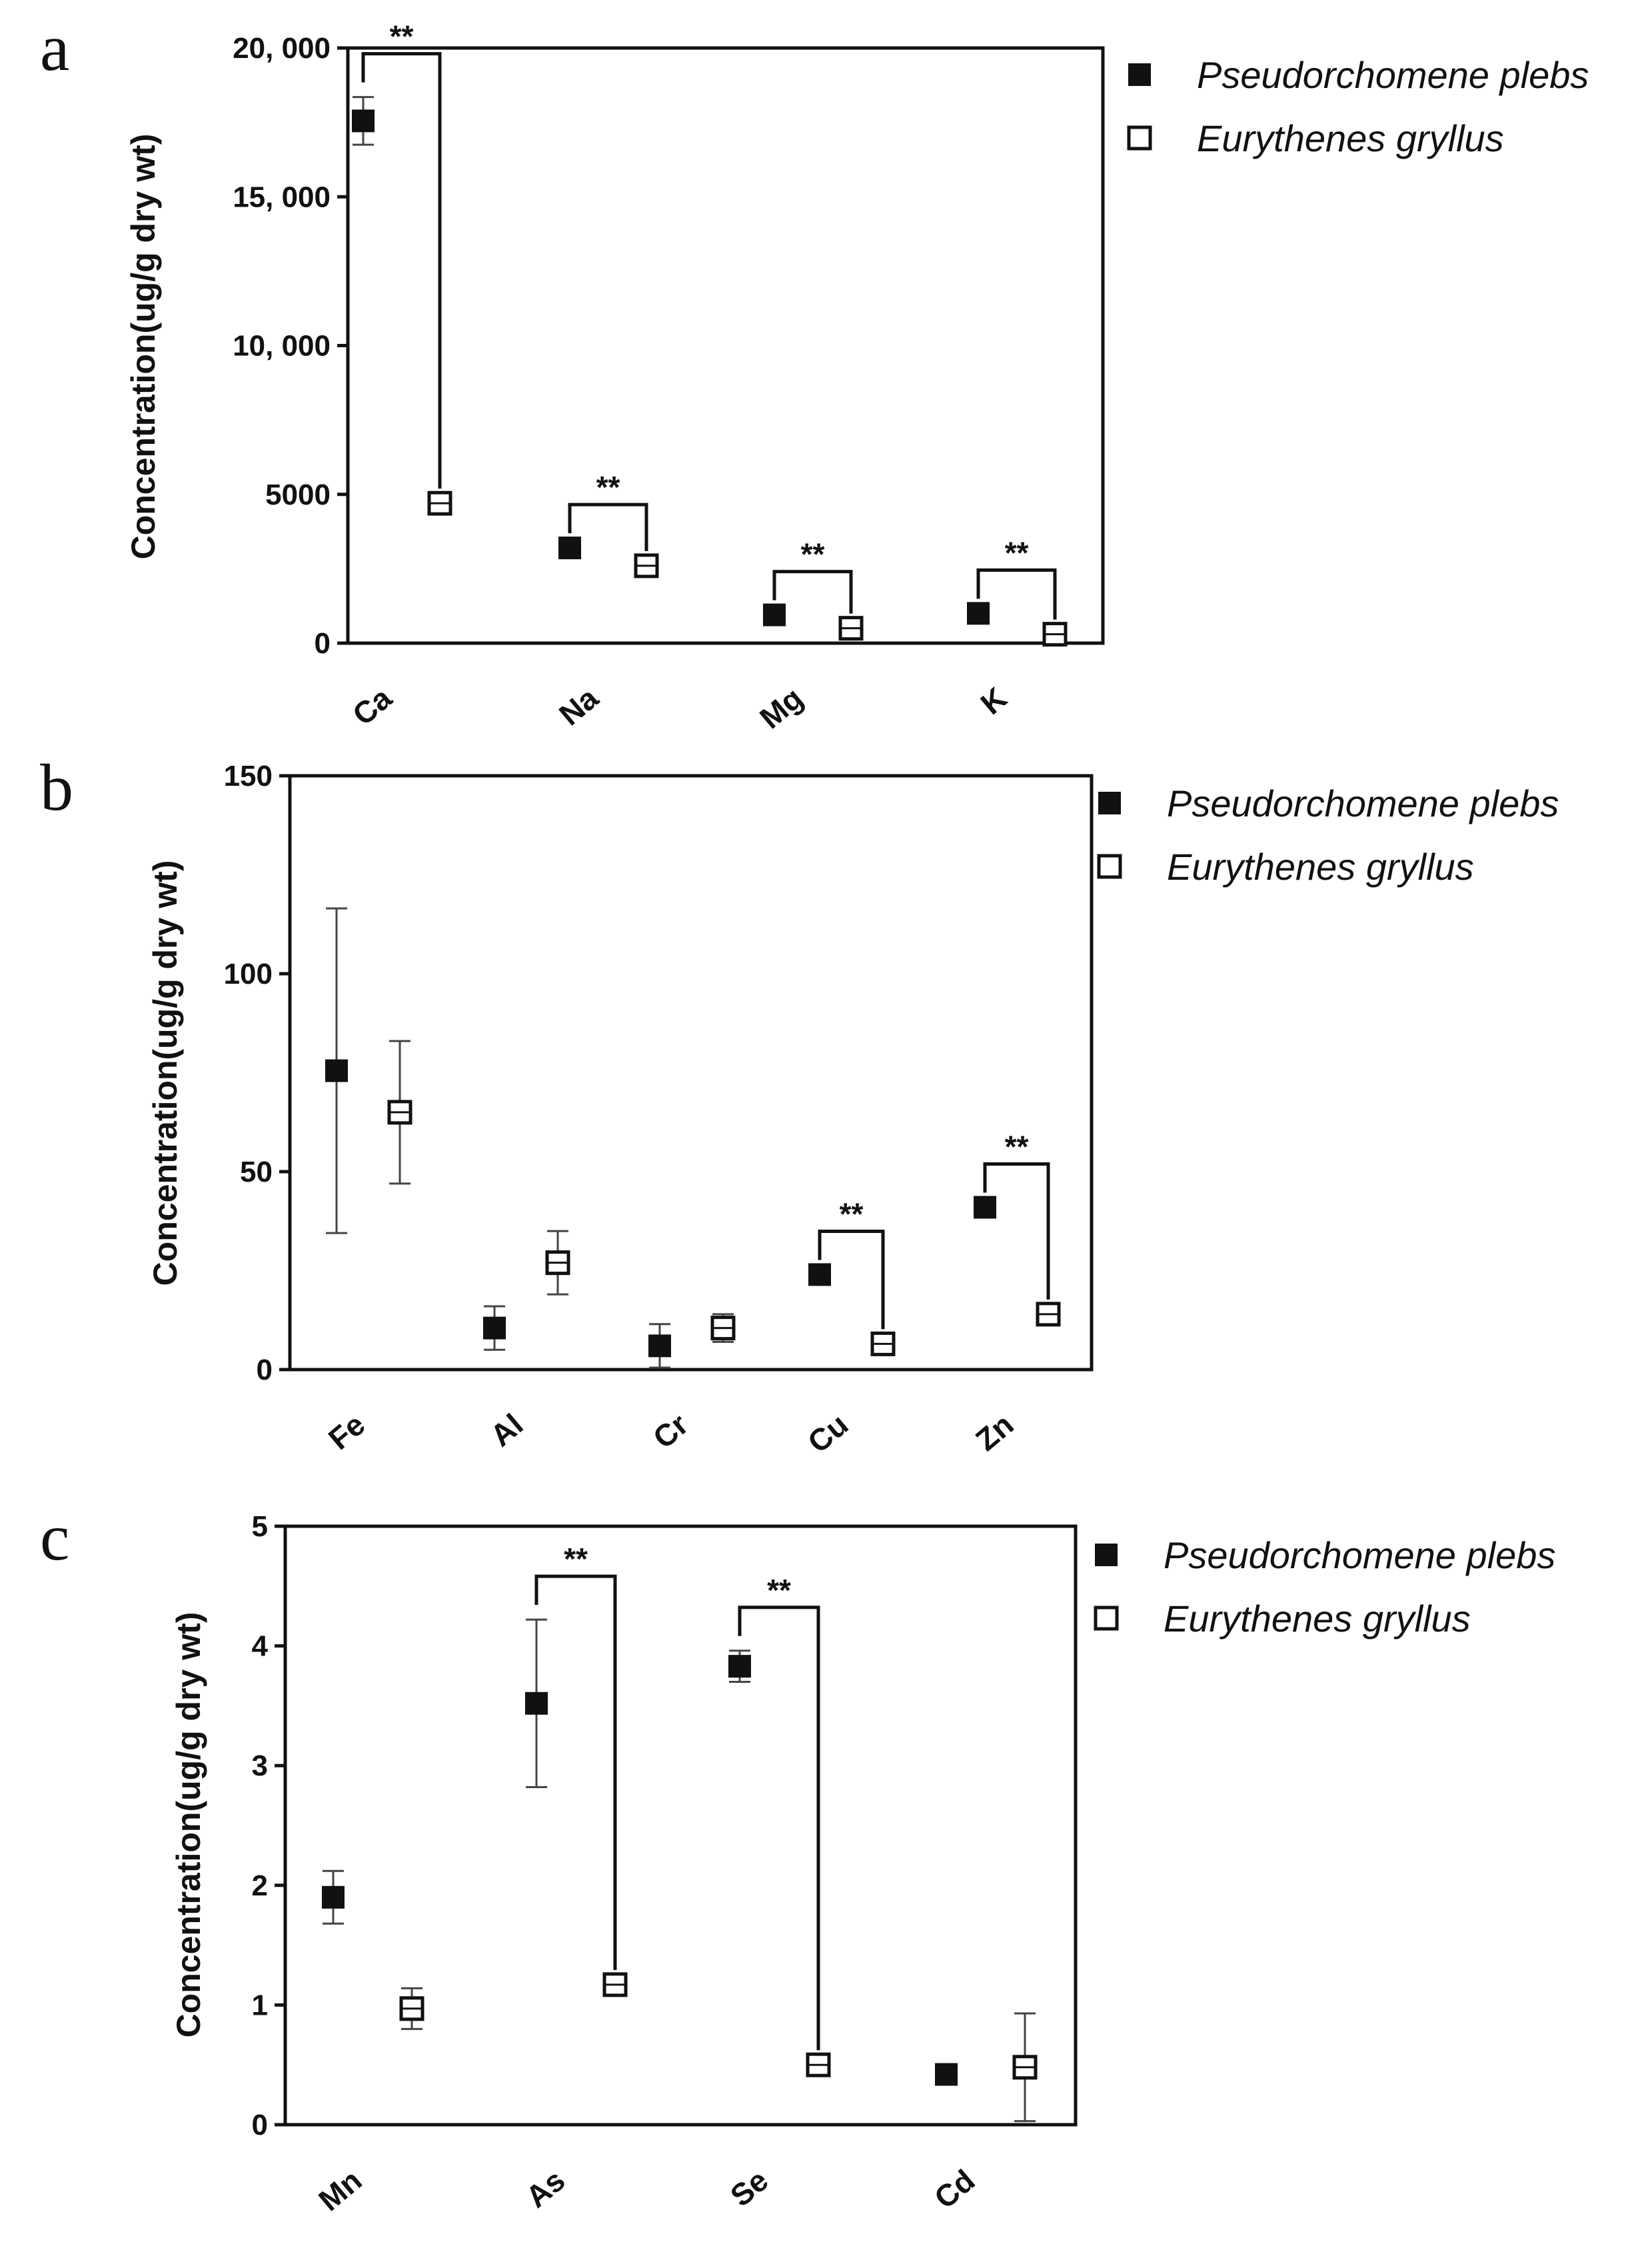 The height and width of the screenshot is (2254, 1652). I want to click on panel-letter: b, so click(57, 787).